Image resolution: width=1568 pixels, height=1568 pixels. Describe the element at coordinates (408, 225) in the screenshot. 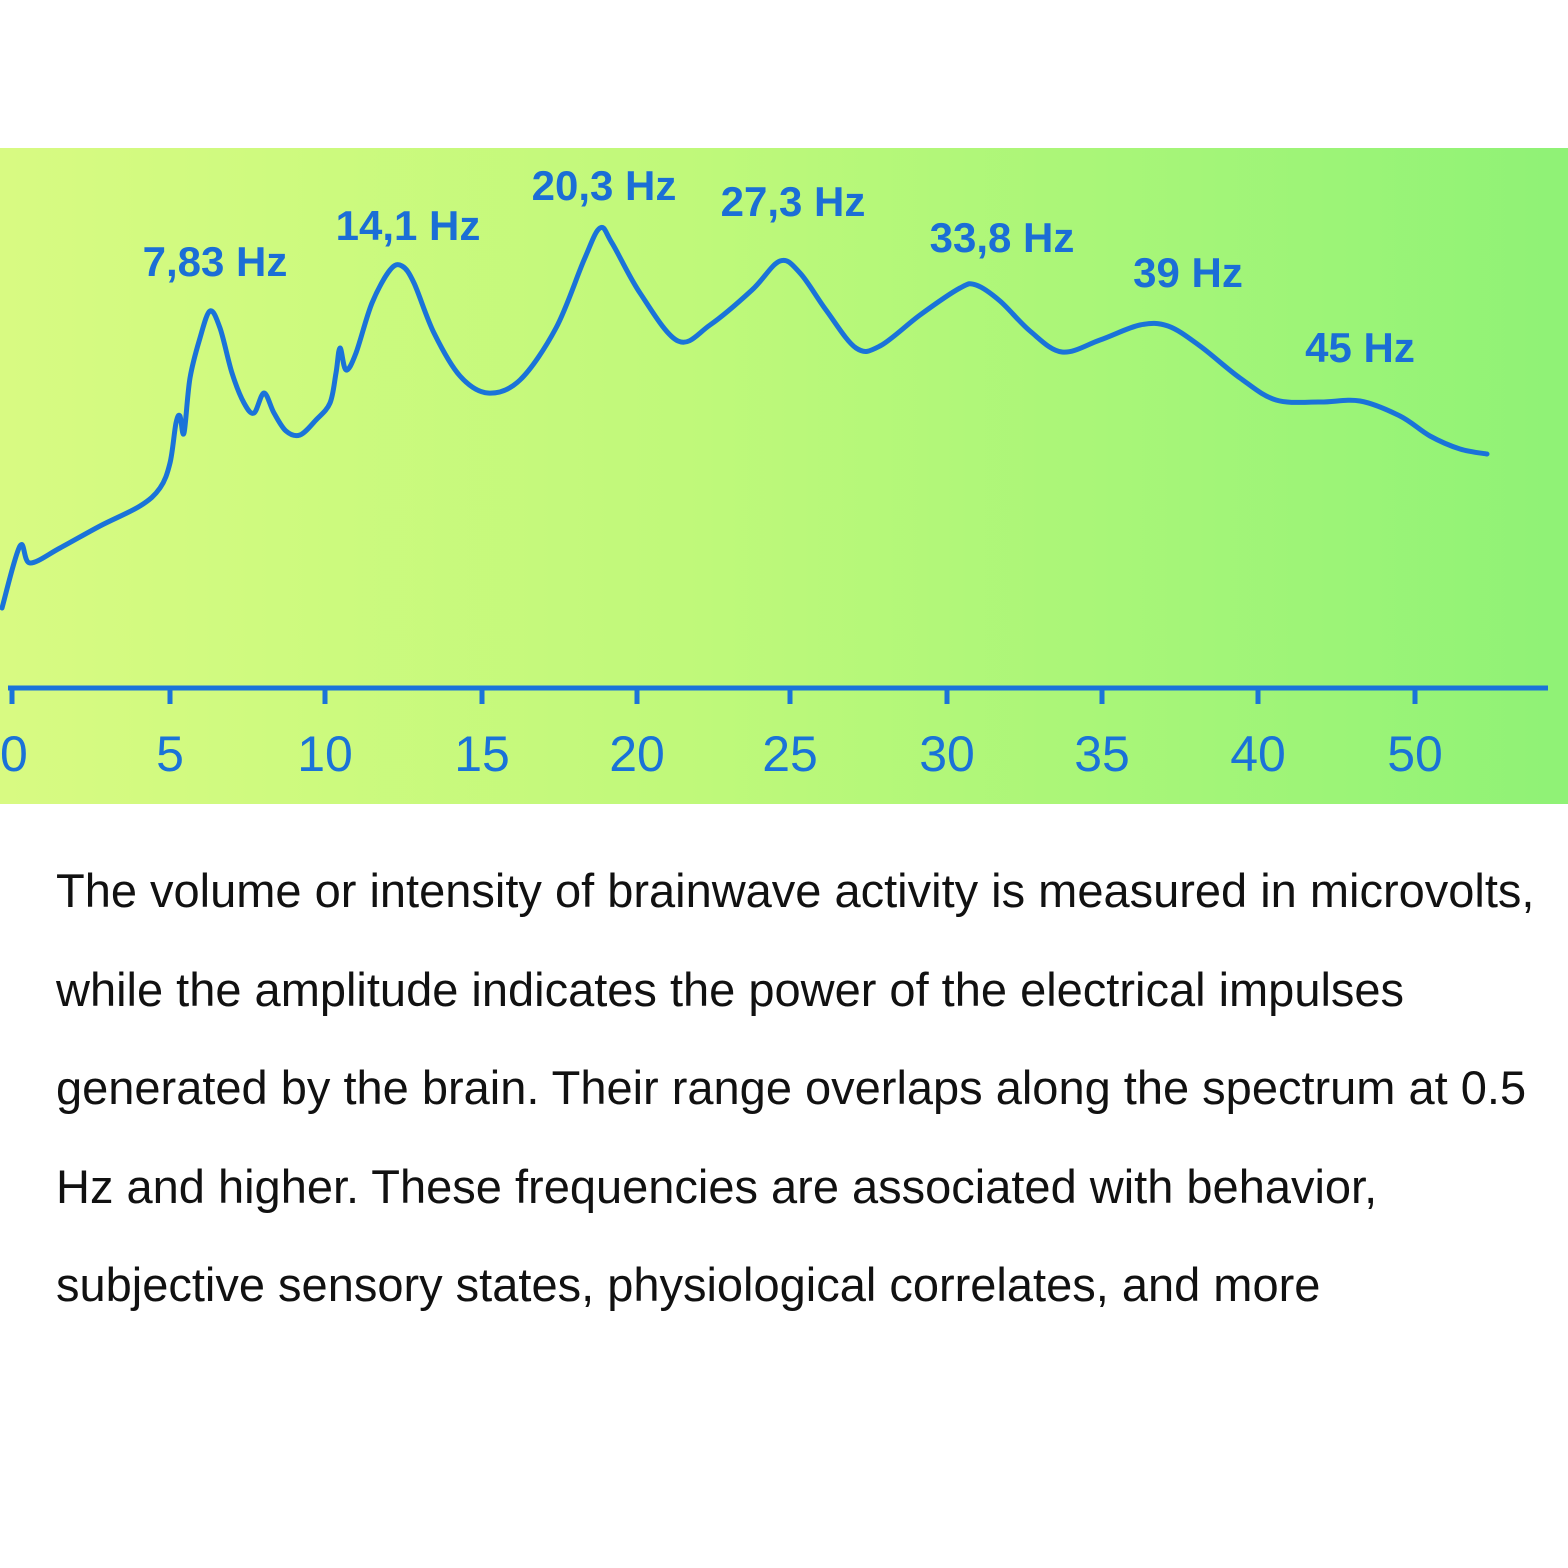

I see `peak-label: 14,1 Hz` at that location.